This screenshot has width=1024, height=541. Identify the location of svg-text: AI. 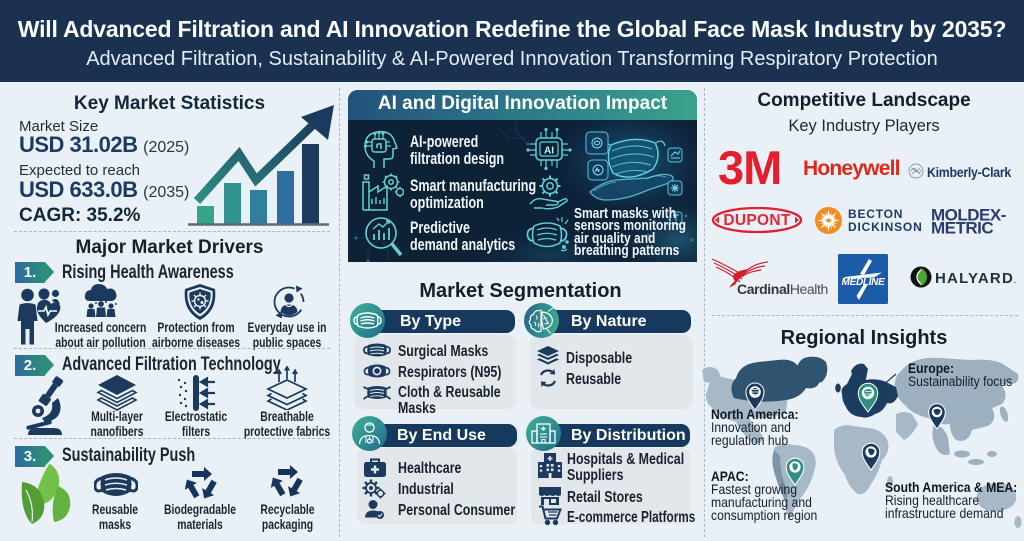
(549, 151).